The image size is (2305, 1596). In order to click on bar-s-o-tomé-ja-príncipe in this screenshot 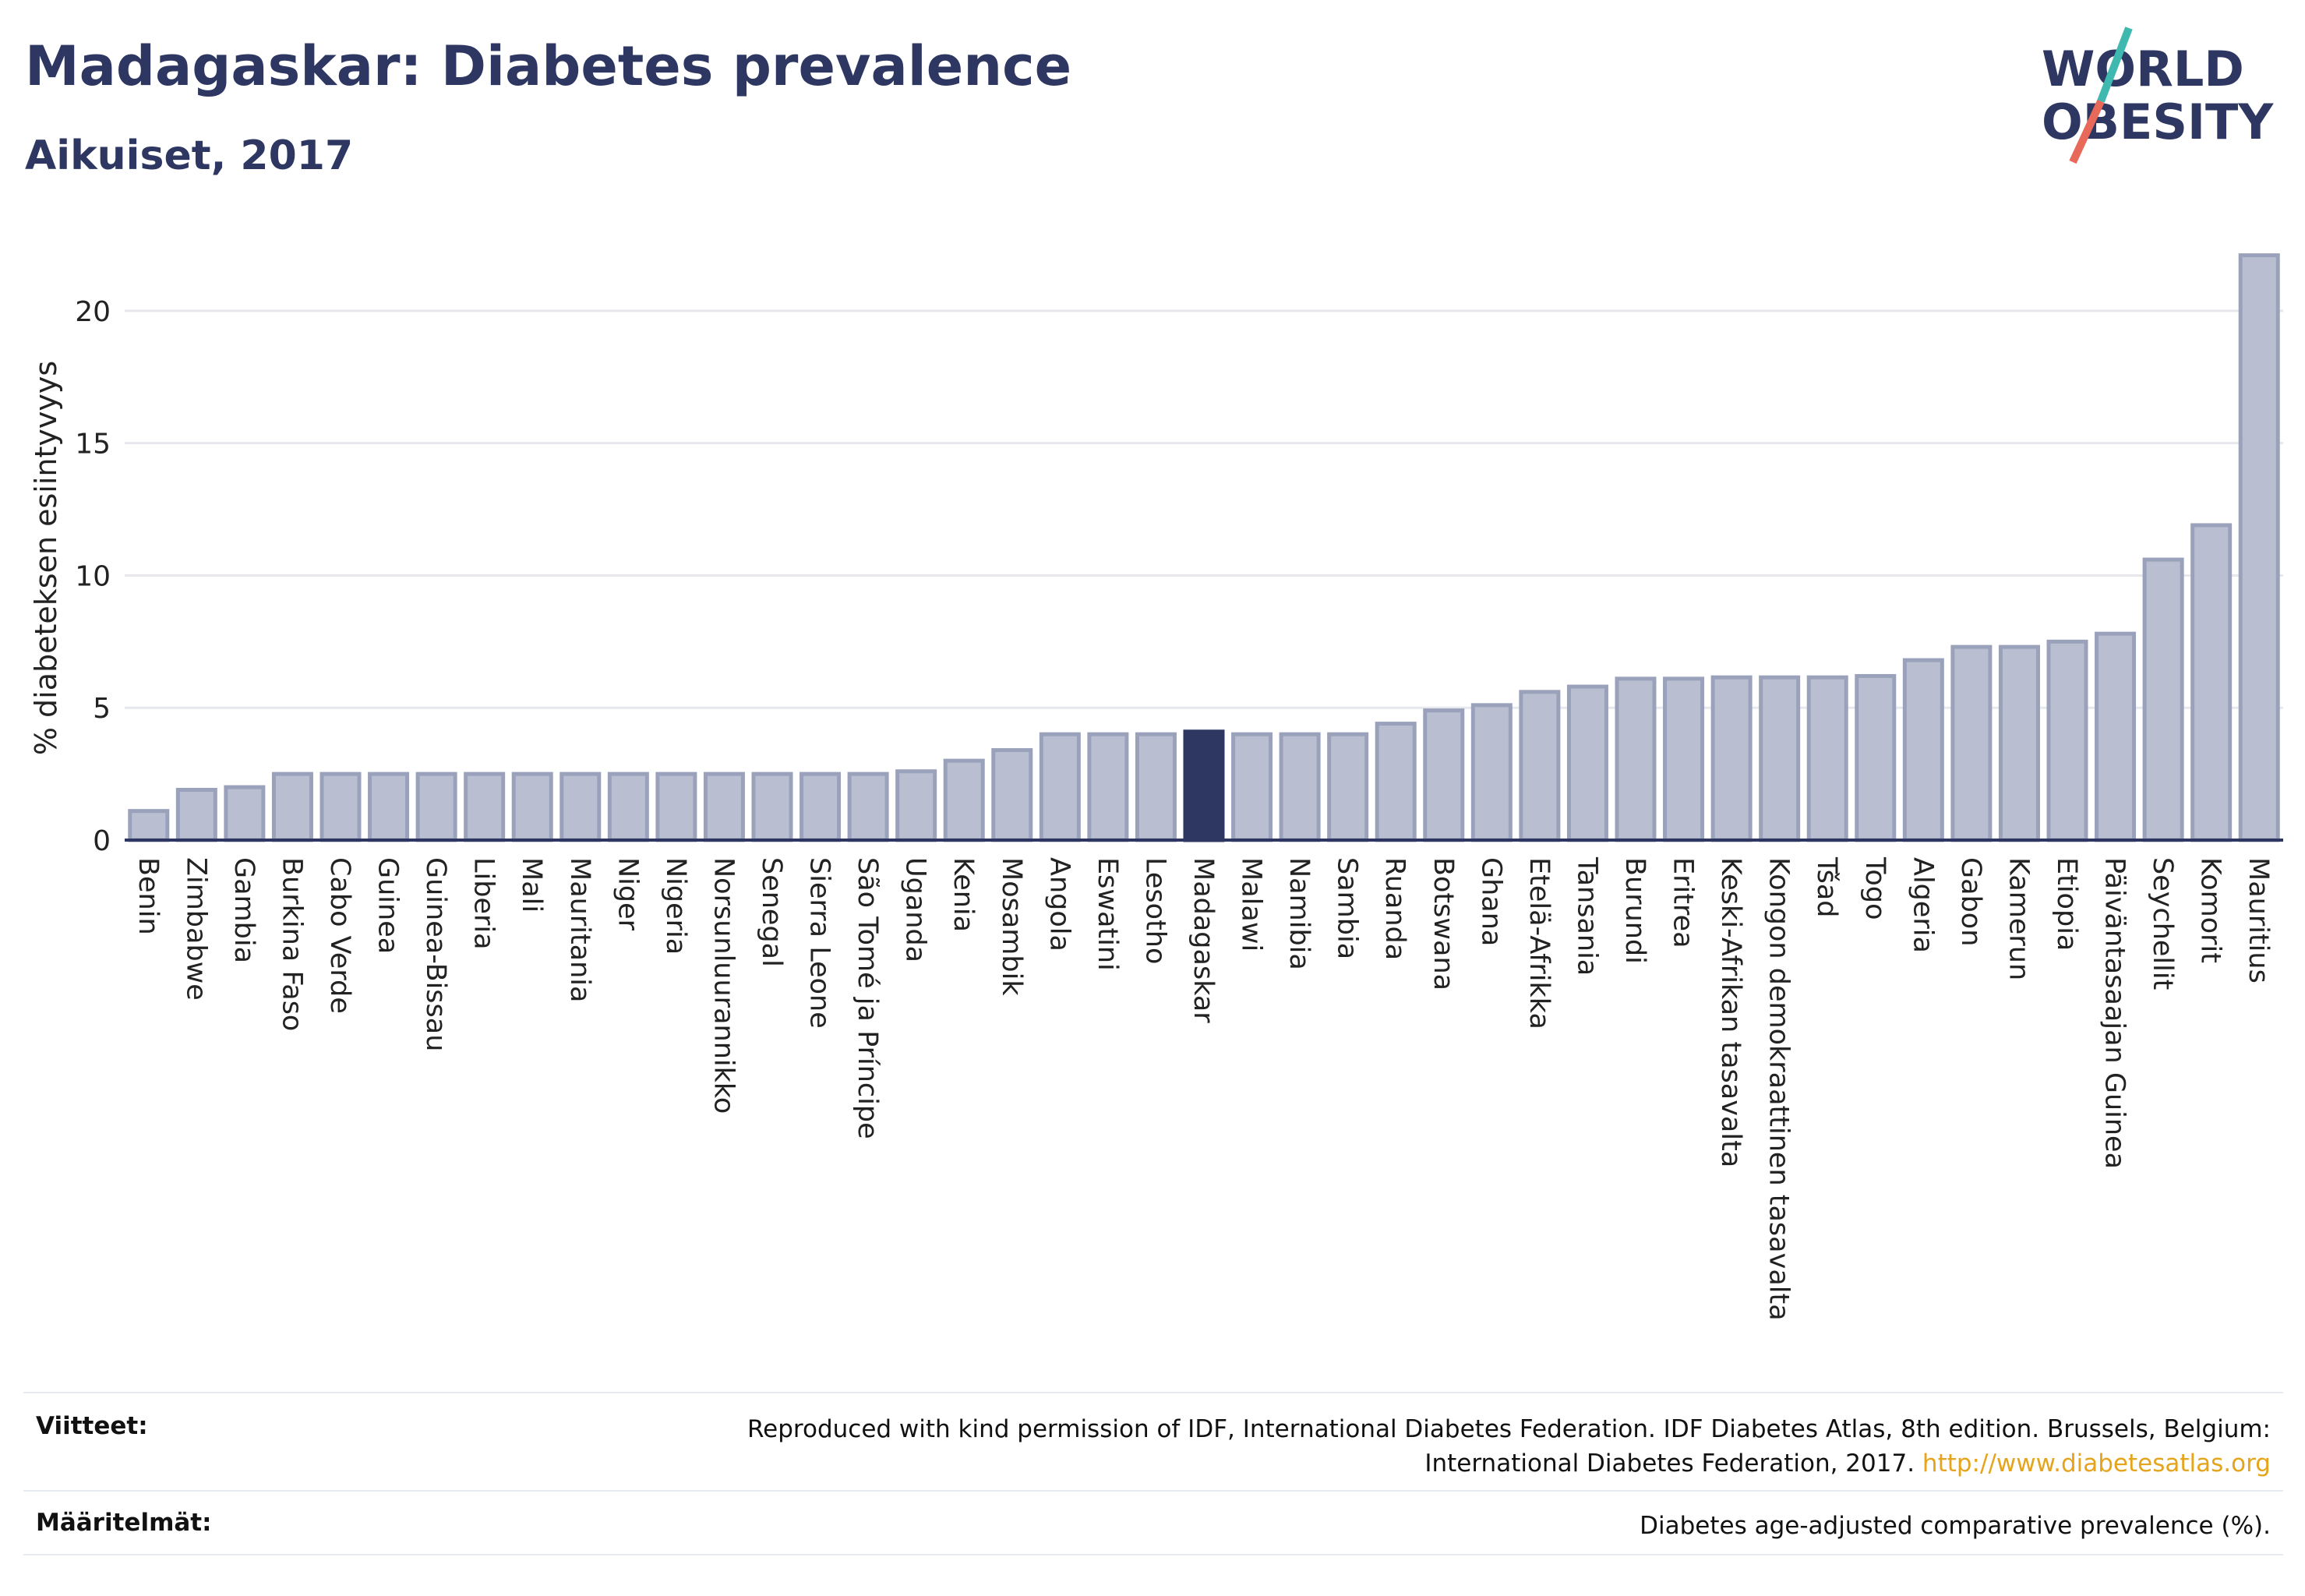, I will do `click(868, 807)`.